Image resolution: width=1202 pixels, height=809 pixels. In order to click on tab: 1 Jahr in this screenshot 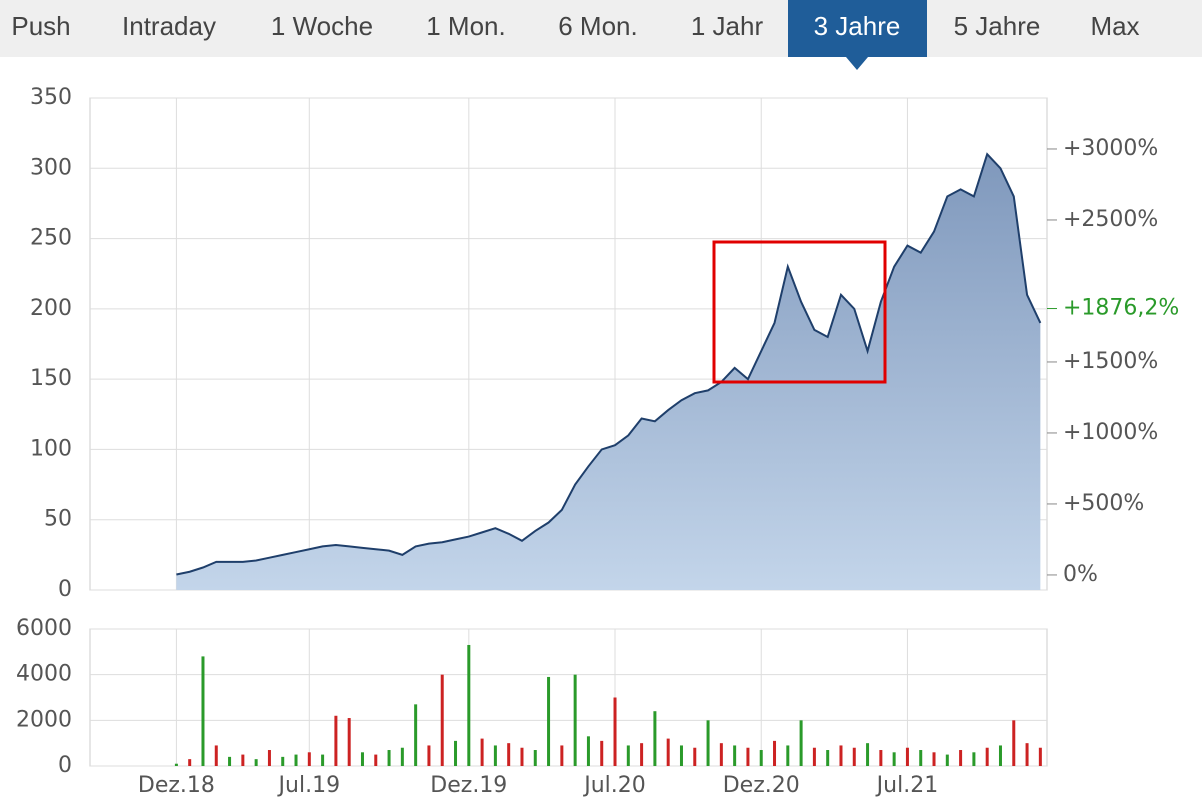, I will do `click(727, 26)`.